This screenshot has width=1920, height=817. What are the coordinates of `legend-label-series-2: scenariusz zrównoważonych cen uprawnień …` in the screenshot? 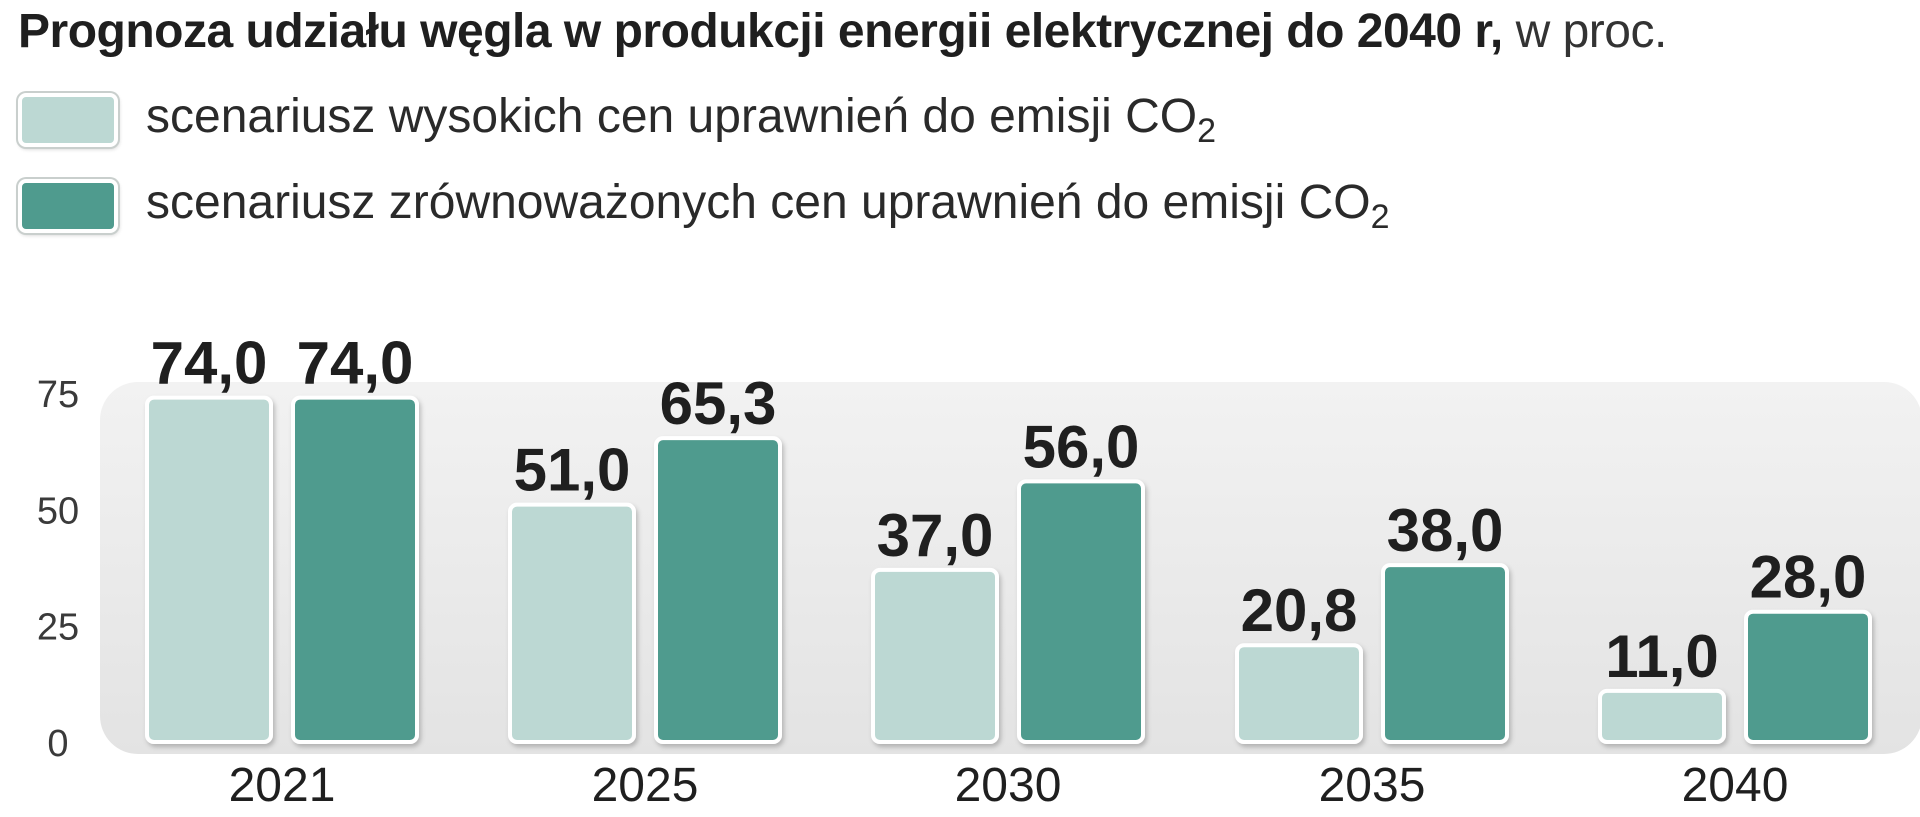 It's located at (768, 206).